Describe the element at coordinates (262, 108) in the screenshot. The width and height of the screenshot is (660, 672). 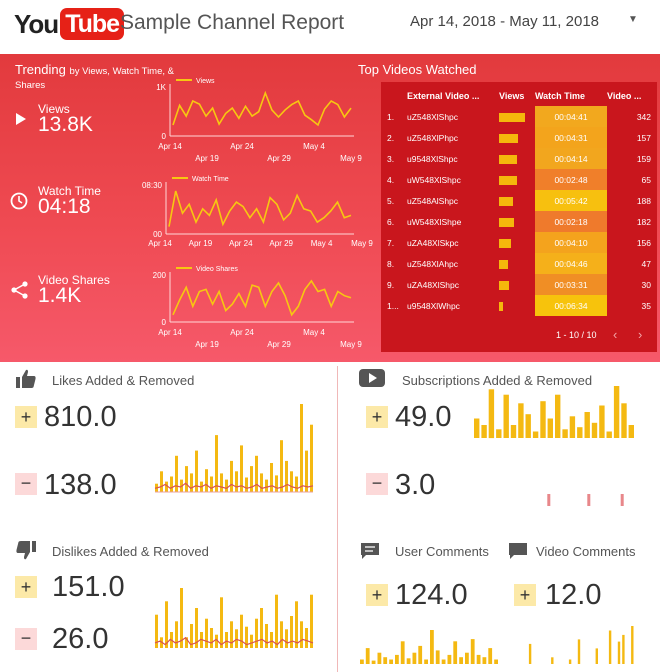
I see `series-line` at that location.